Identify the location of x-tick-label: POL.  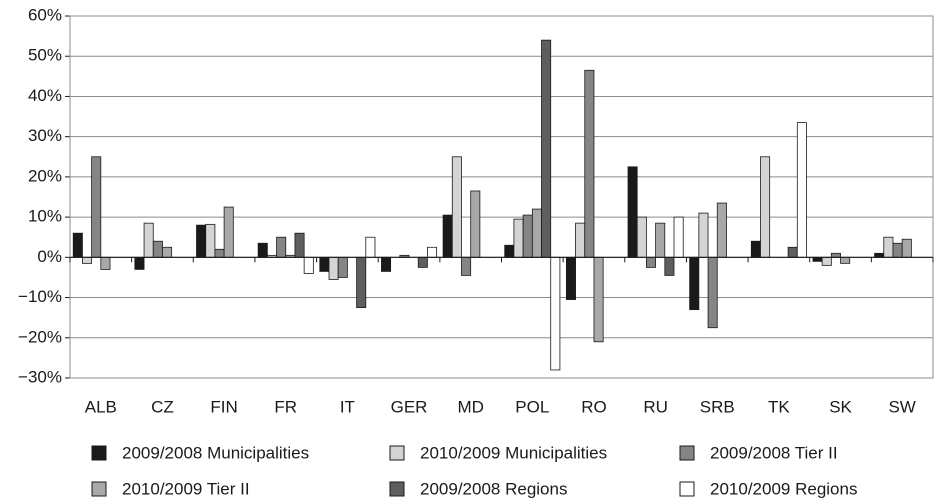
(532, 406).